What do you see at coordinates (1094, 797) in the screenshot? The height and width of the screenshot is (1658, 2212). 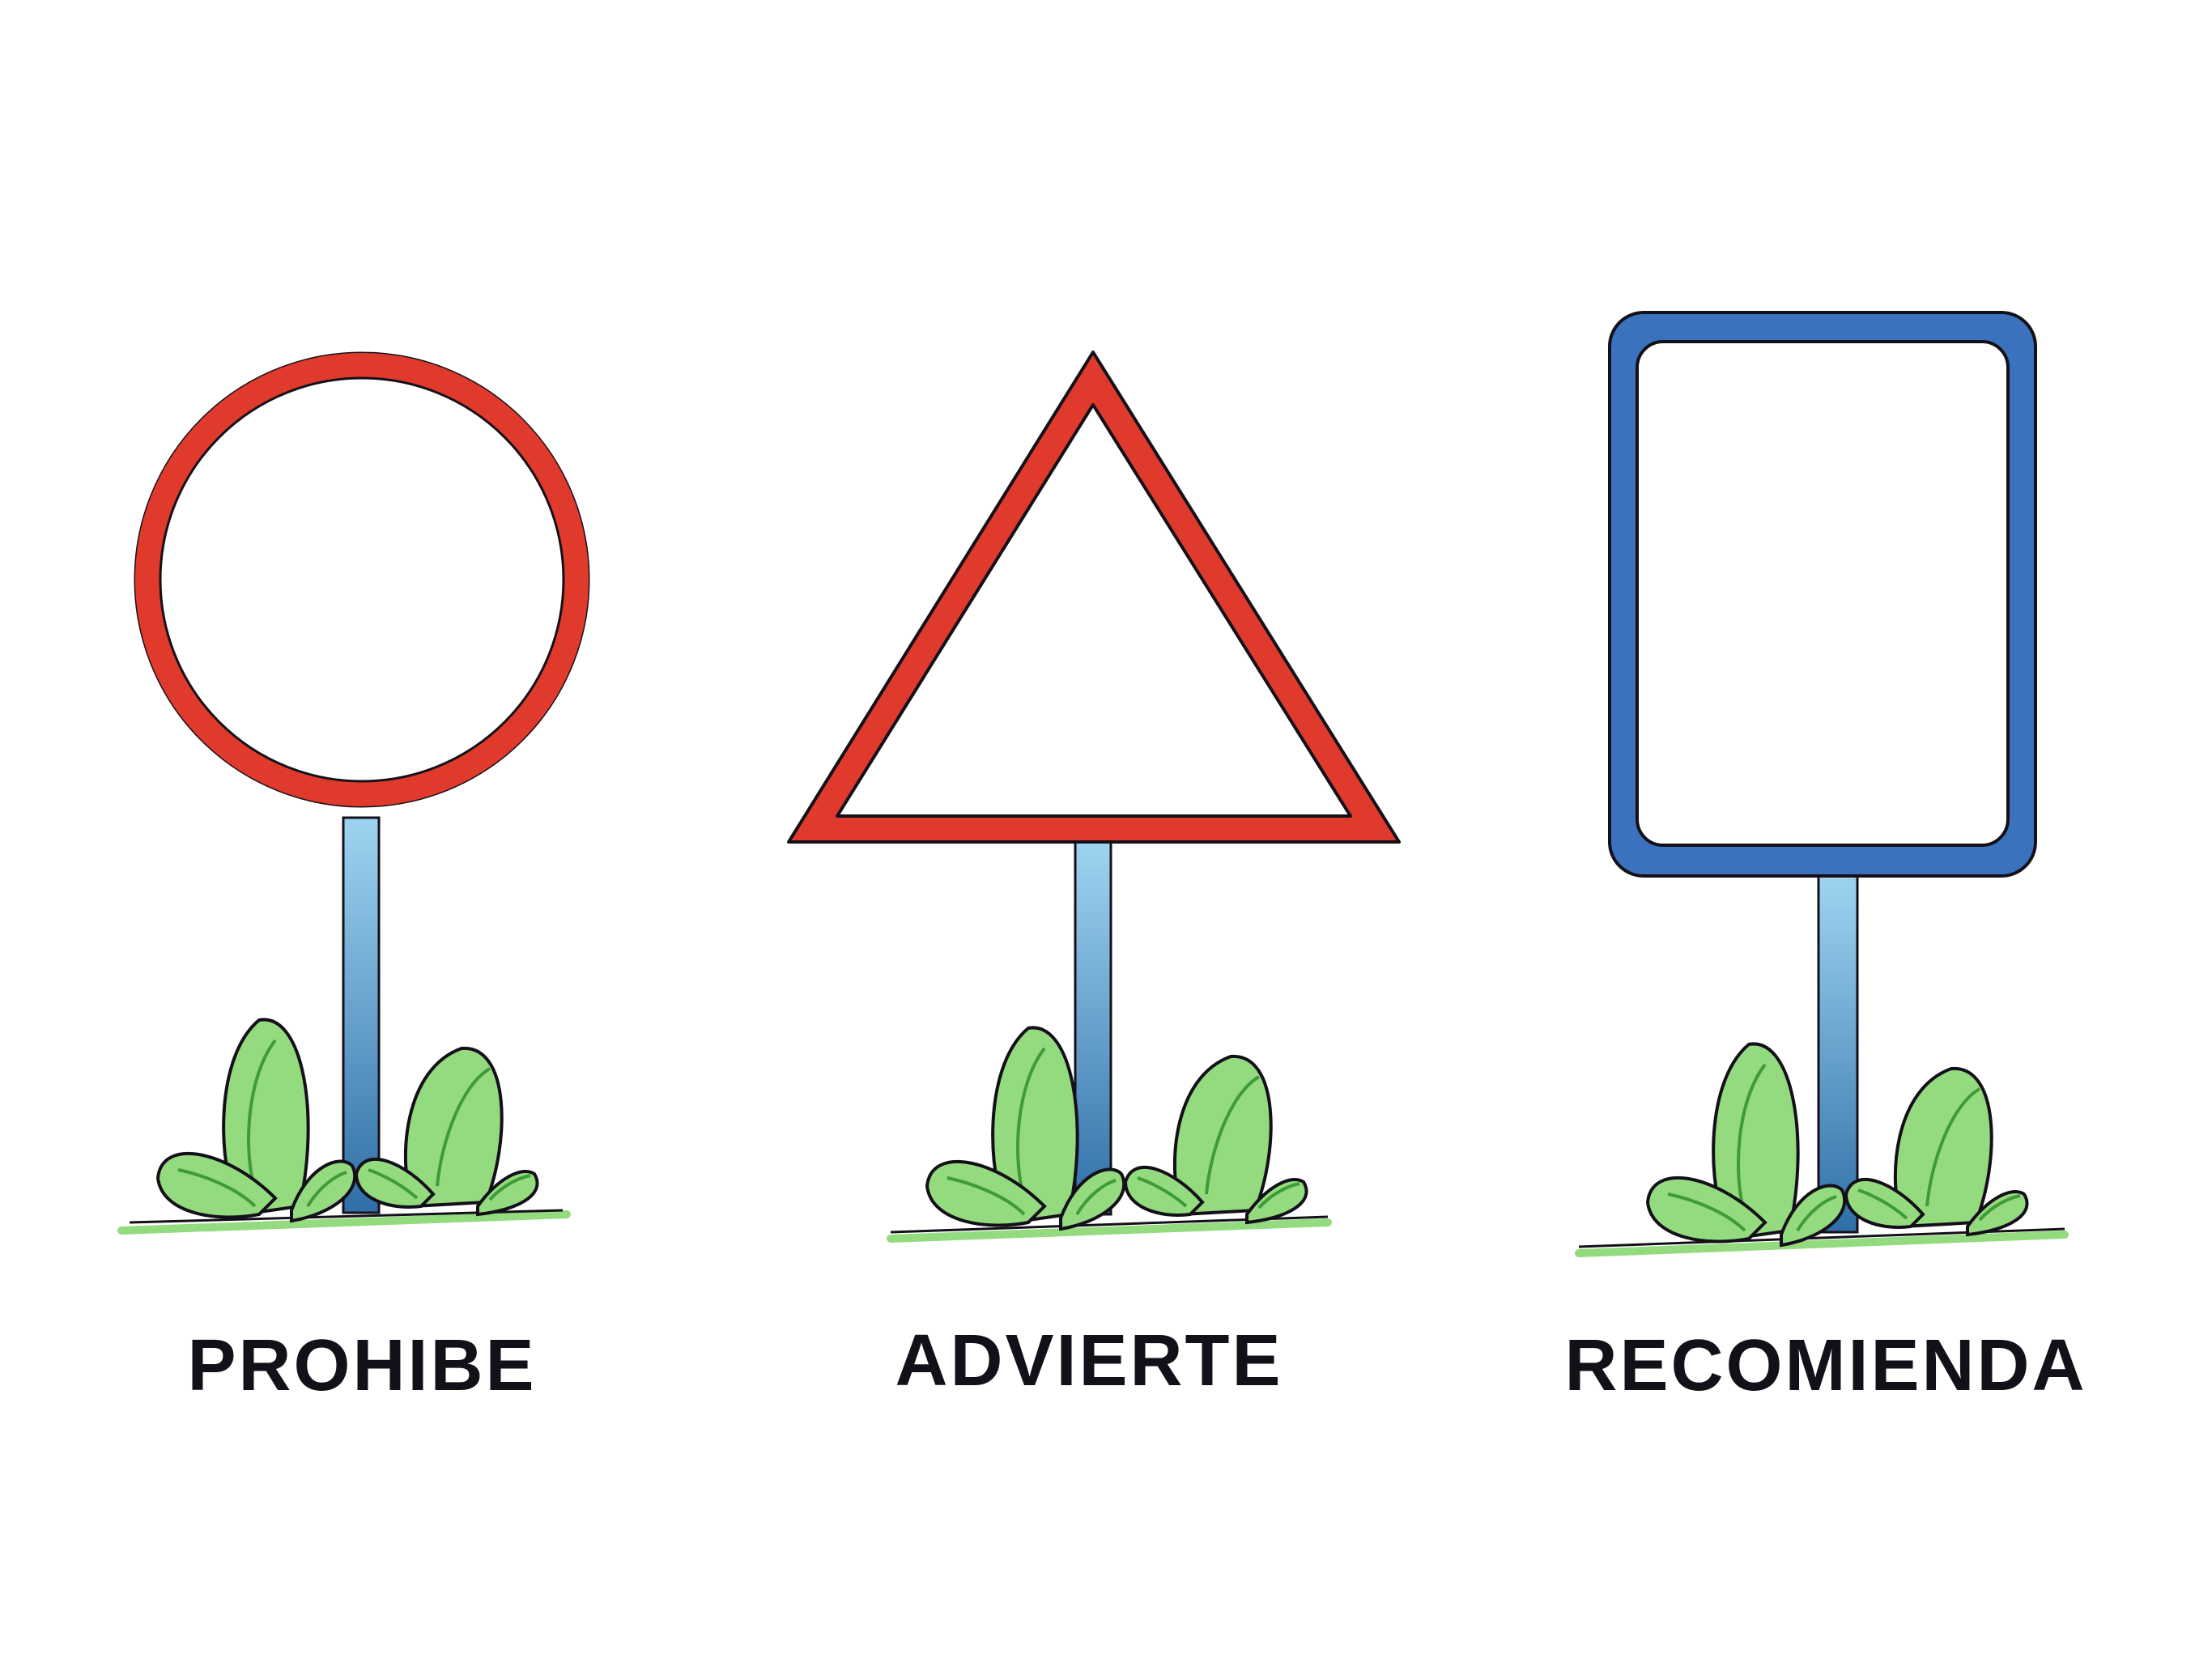 I see `advierte-sign` at bounding box center [1094, 797].